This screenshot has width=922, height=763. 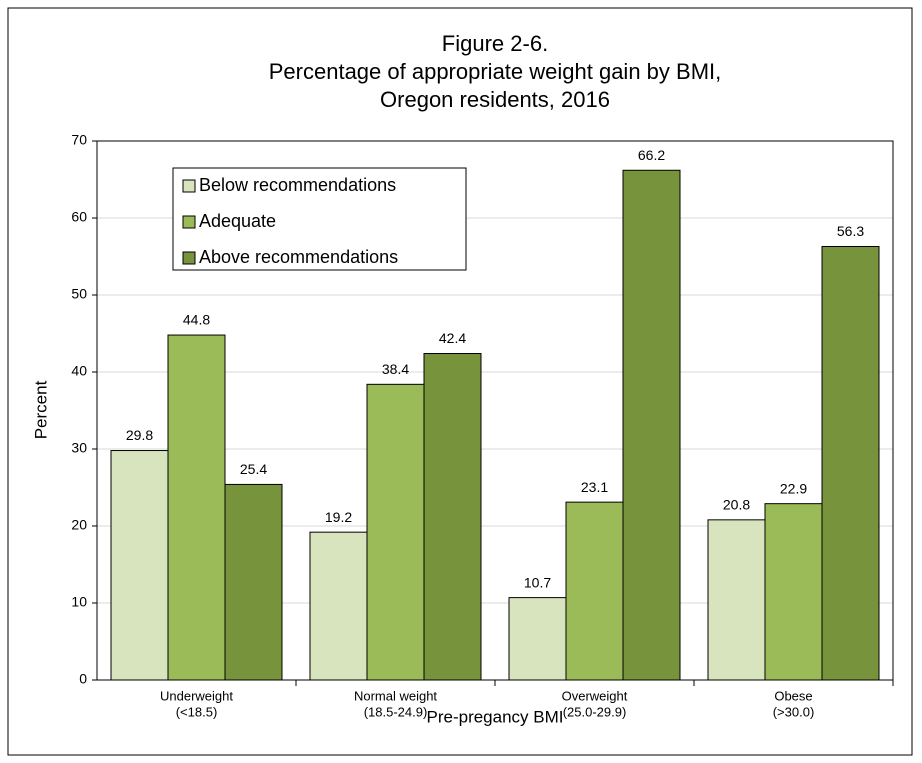 I want to click on x-tick-label: (>30.0), so click(x=794, y=711).